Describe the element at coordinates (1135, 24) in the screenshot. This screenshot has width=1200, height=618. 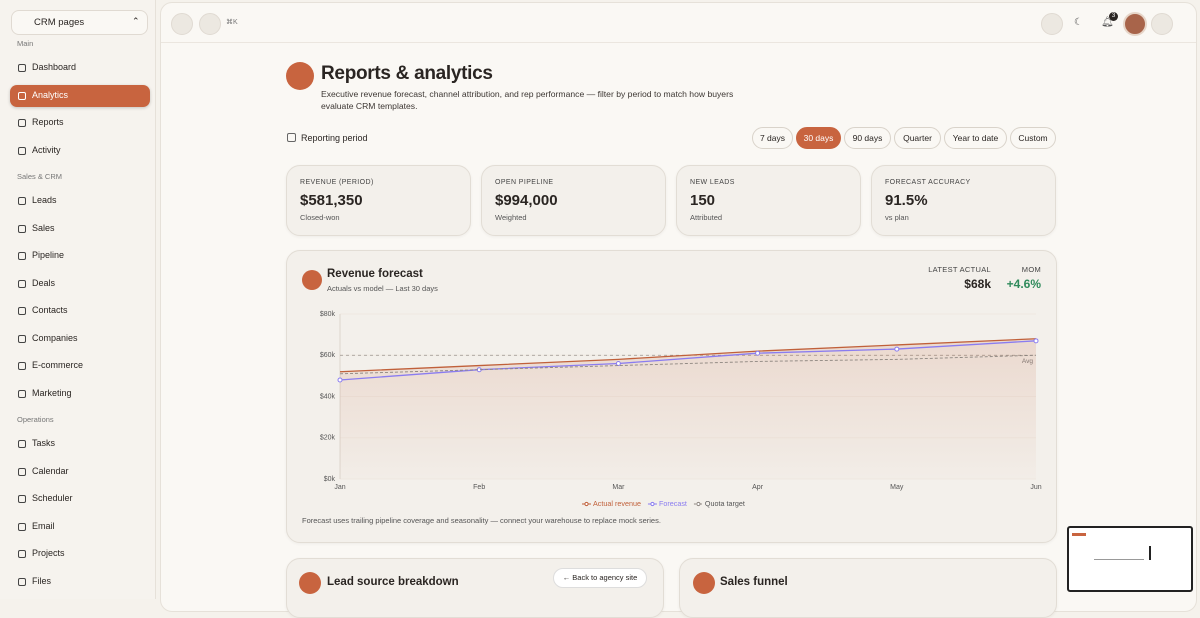
I see `avatar` at that location.